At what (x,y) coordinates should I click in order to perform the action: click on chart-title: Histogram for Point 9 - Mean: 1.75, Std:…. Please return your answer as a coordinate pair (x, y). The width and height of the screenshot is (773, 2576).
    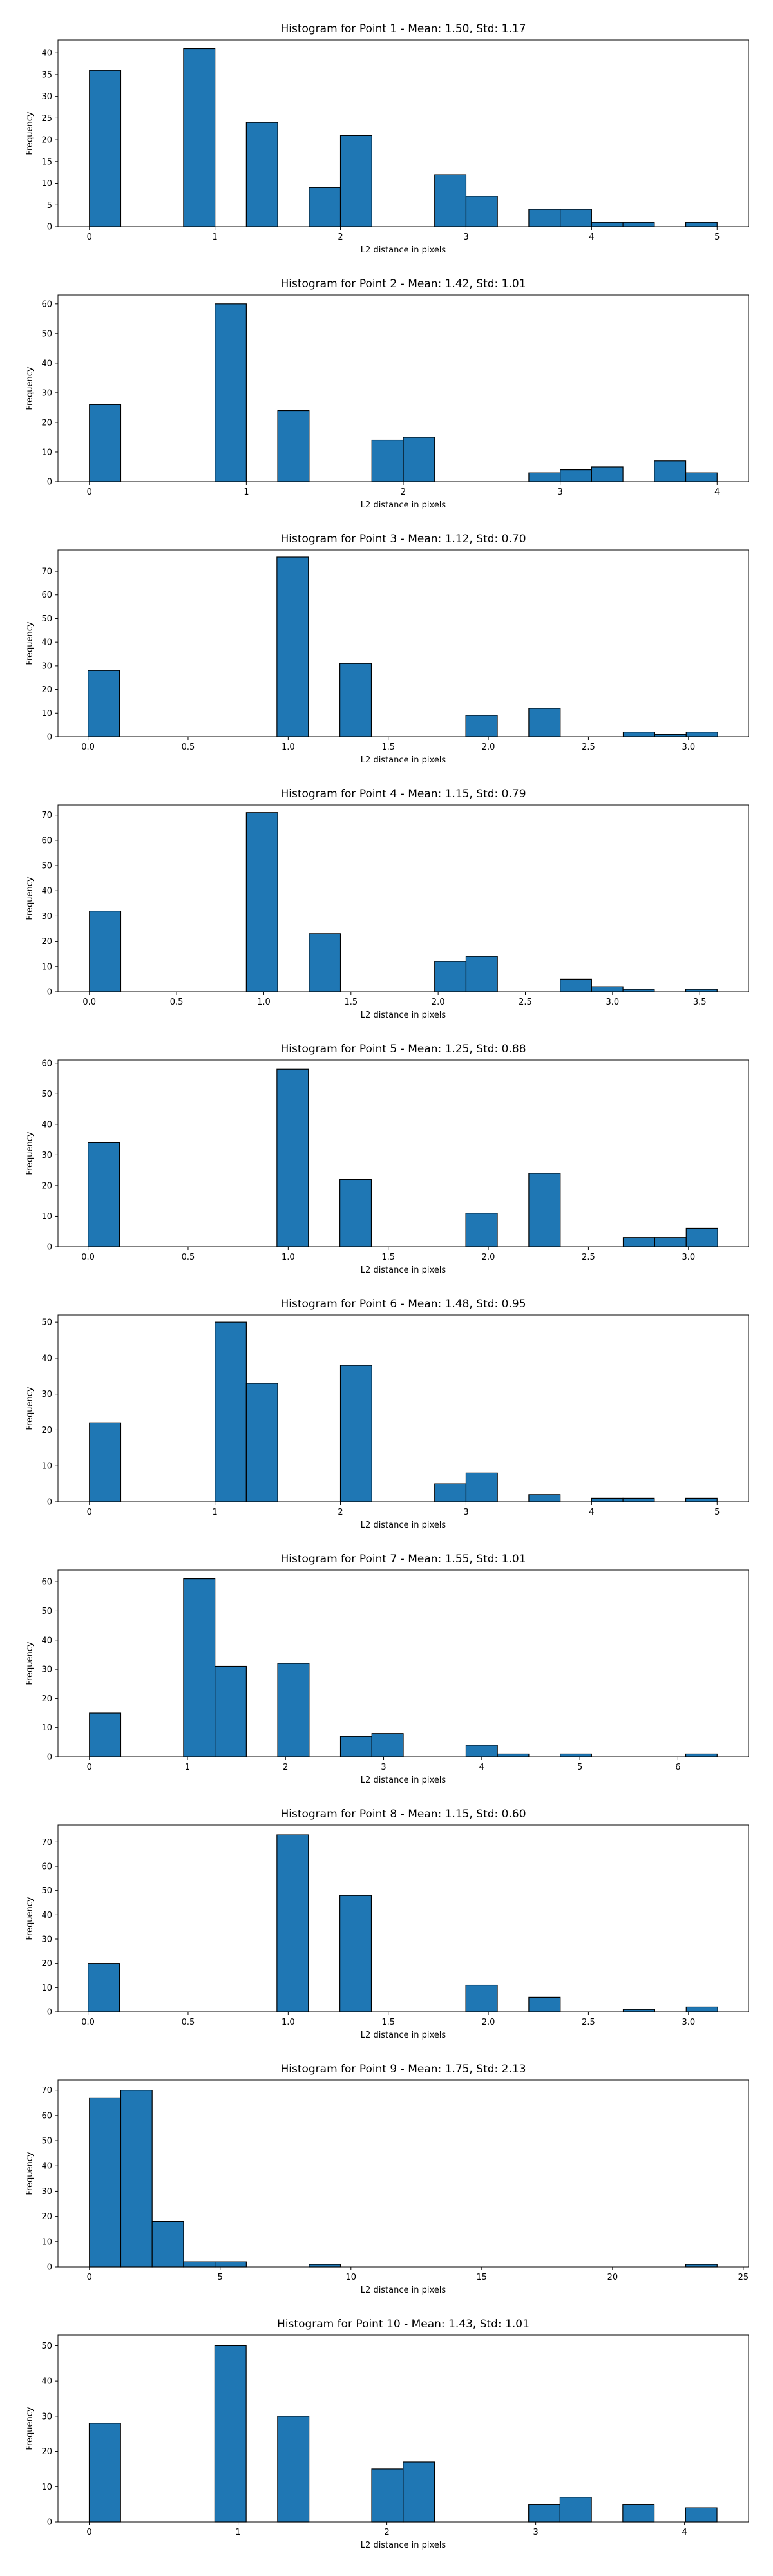
    Looking at the image, I should click on (403, 2070).